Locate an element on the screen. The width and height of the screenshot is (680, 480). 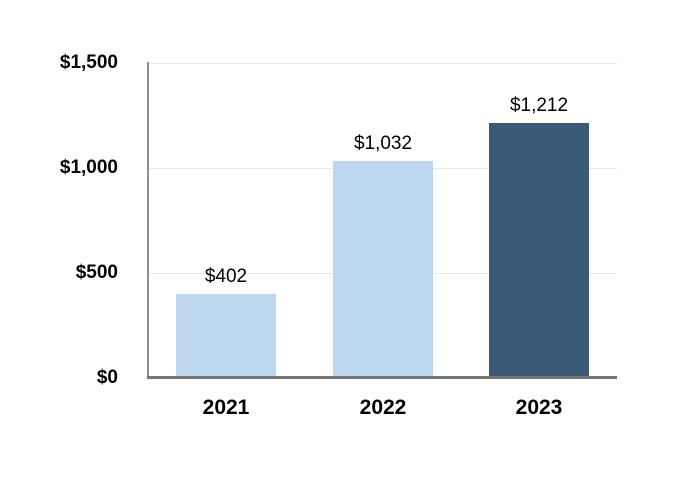
y-tick-label-1500: $1,500 is located at coordinates (88, 62).